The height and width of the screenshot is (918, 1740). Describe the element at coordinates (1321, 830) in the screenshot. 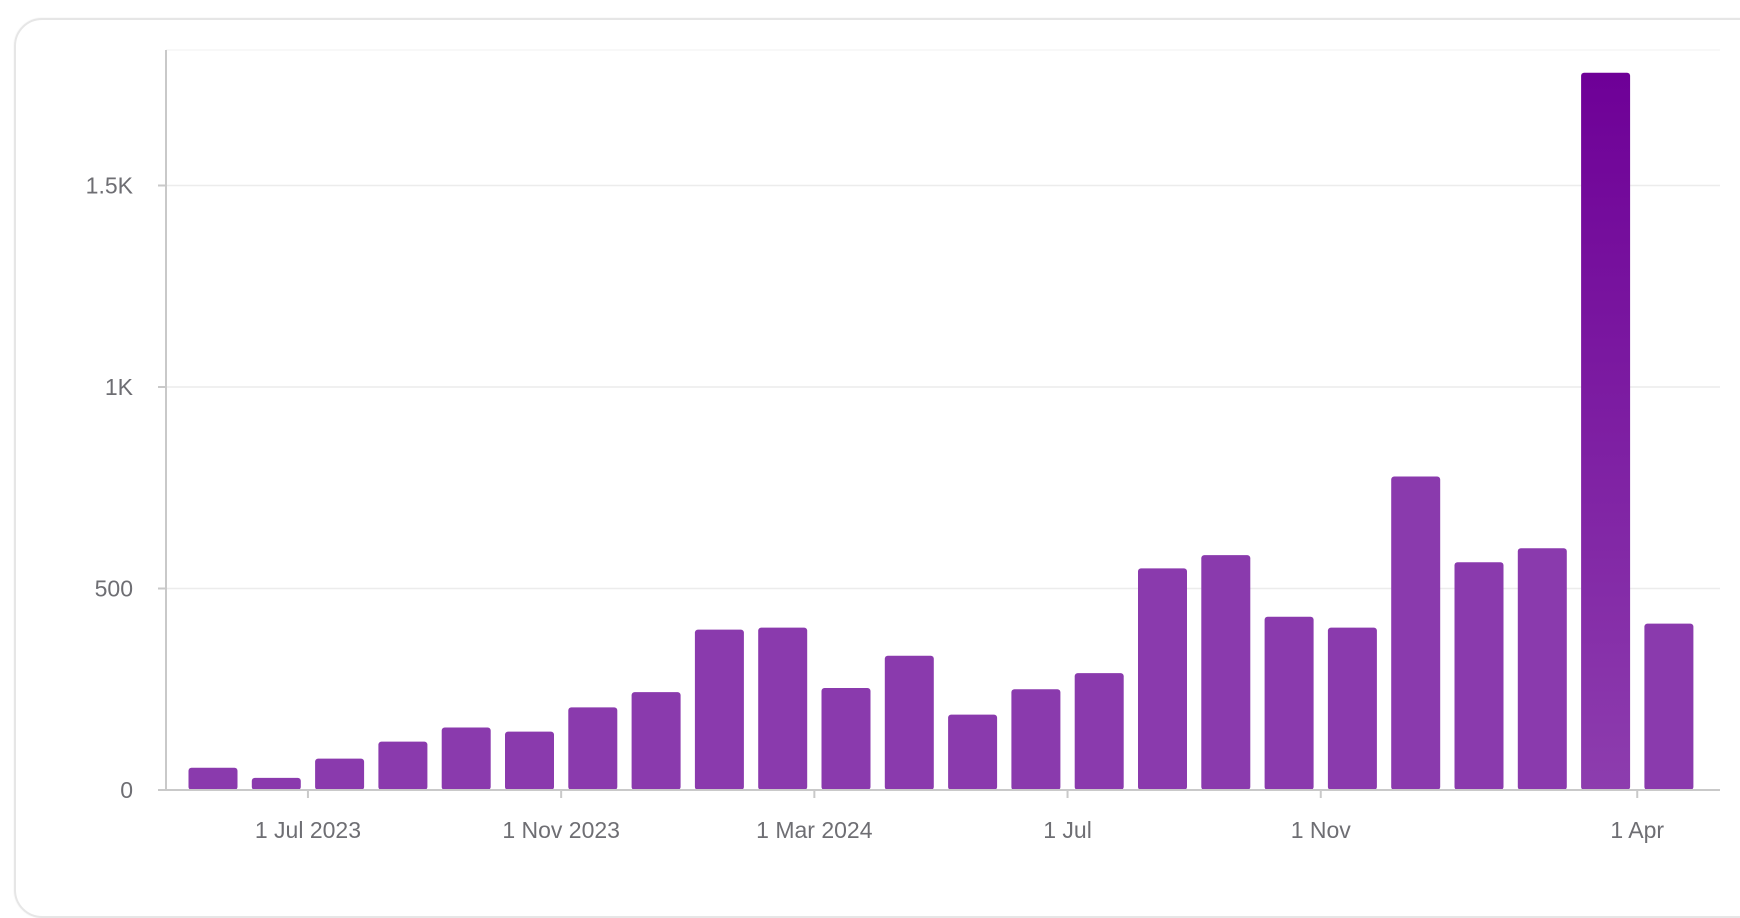

I see `x-tick-label: 1 Nov` at that location.